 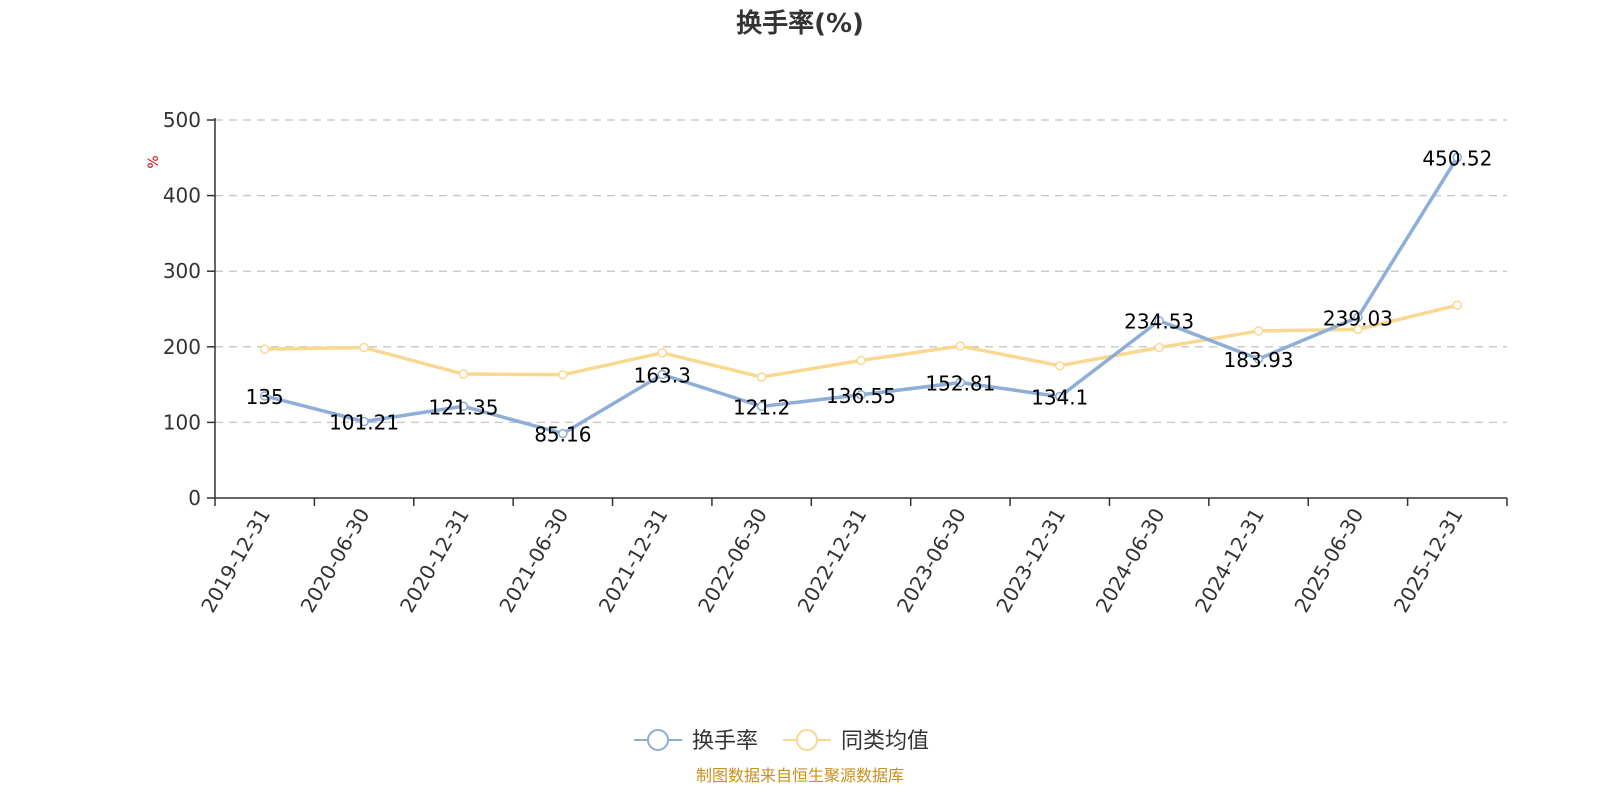 I want to click on x-tick-label-3: 2021-06-30, so click(x=533, y=560).